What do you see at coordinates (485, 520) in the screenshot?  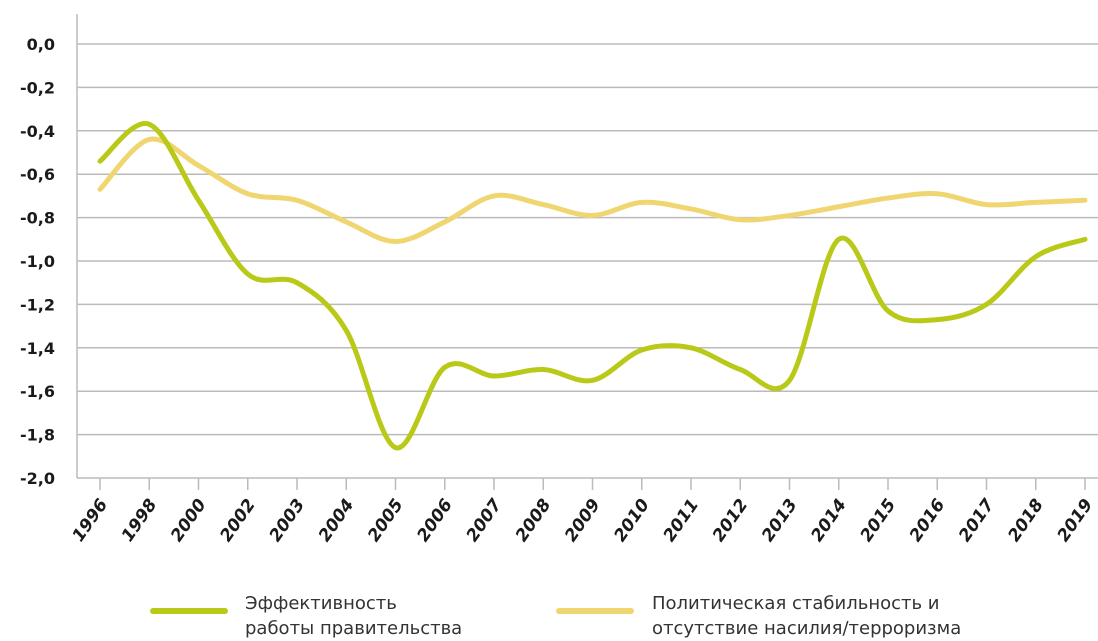 I see `x-tick-label: 2007` at bounding box center [485, 520].